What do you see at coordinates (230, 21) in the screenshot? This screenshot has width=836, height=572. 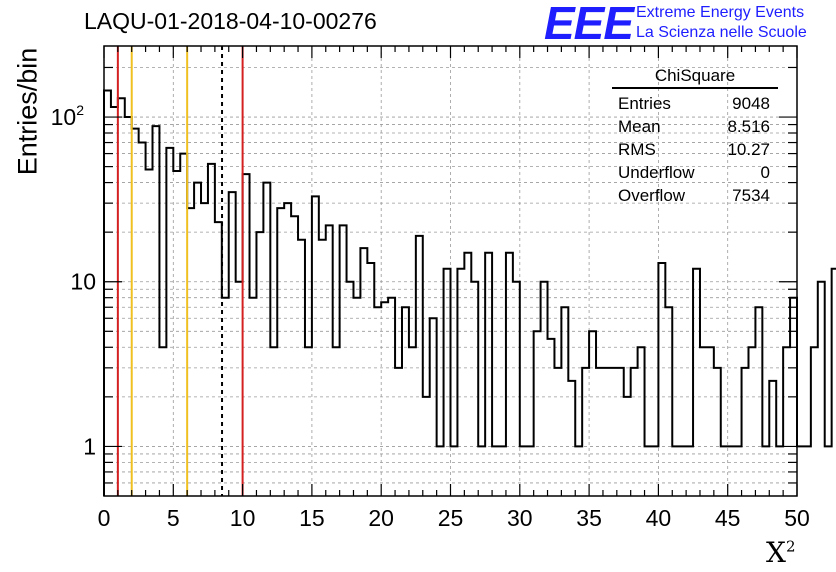 I see `run-title: LAQU-01-2018-04-10-00276` at bounding box center [230, 21].